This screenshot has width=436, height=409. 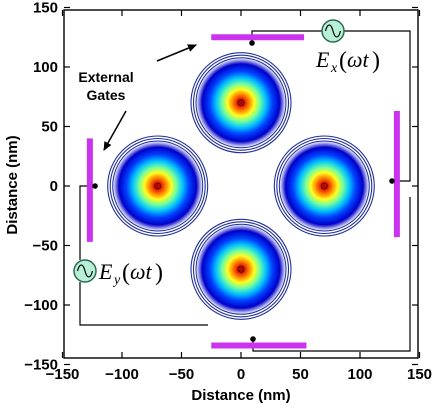 What do you see at coordinates (54, 186) in the screenshot?
I see `y-tick-label: 0` at bounding box center [54, 186].